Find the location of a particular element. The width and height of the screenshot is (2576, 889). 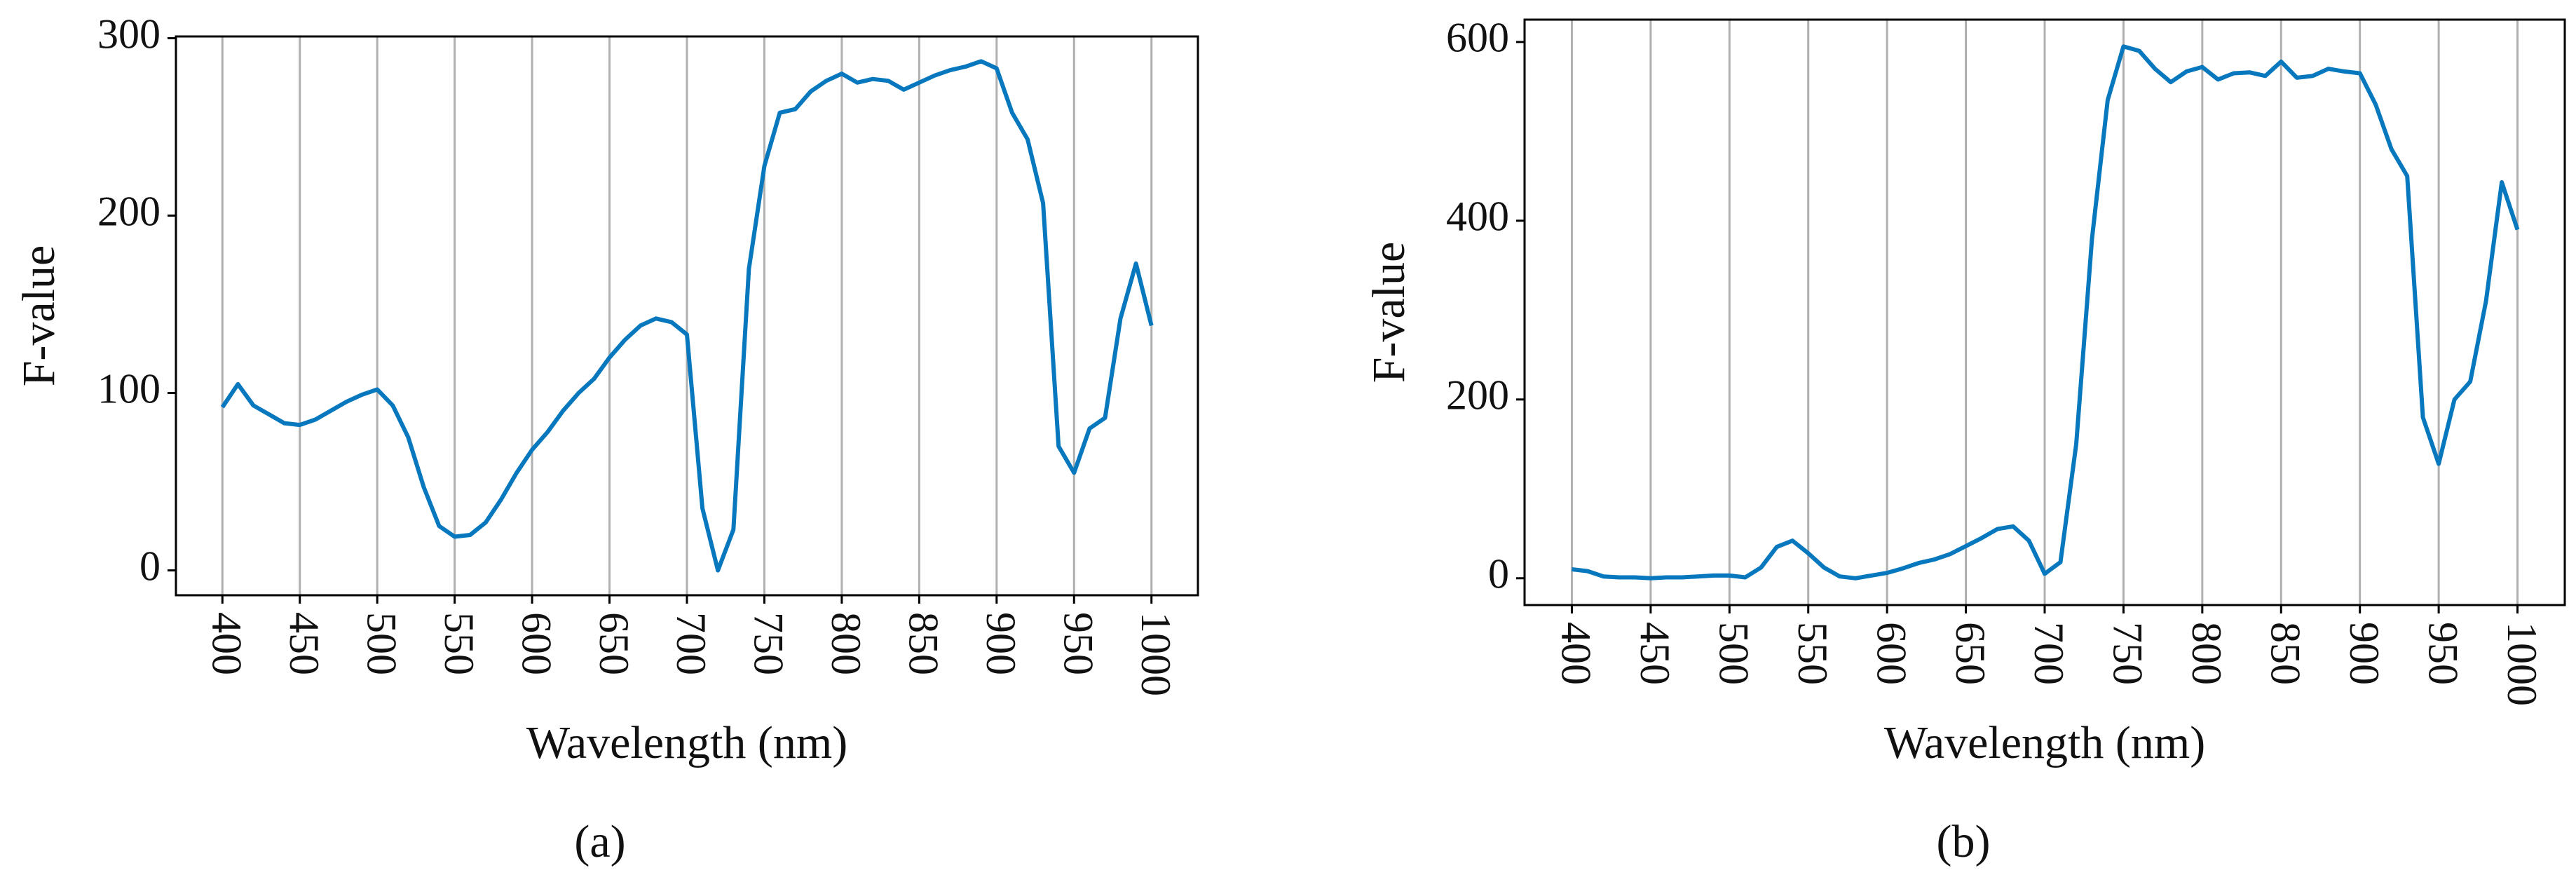

y-tick-label: 600 is located at coordinates (1478, 38).